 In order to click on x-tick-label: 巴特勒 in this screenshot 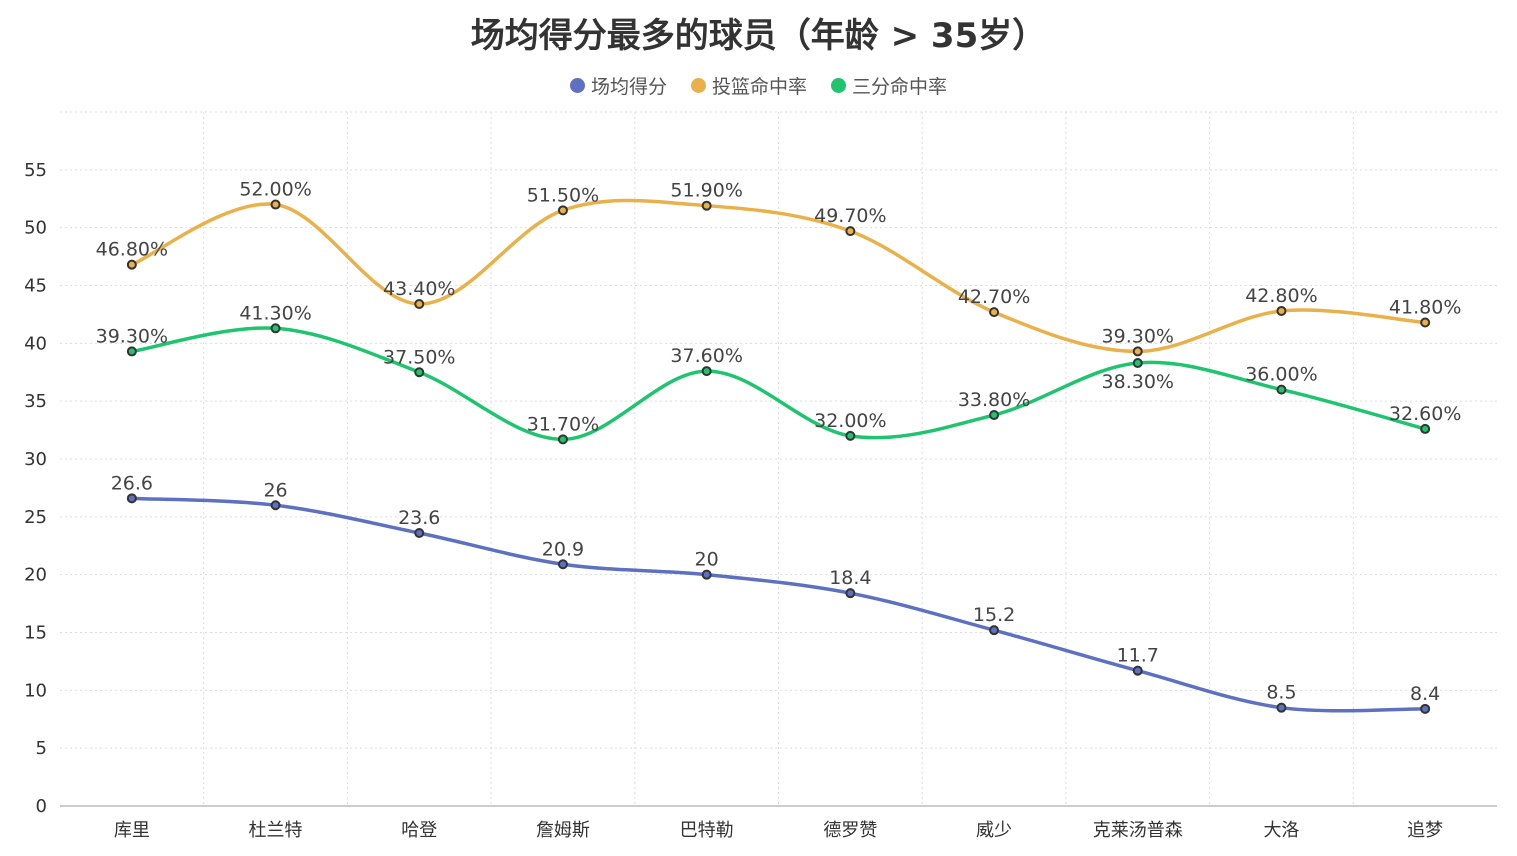, I will do `click(707, 830)`.